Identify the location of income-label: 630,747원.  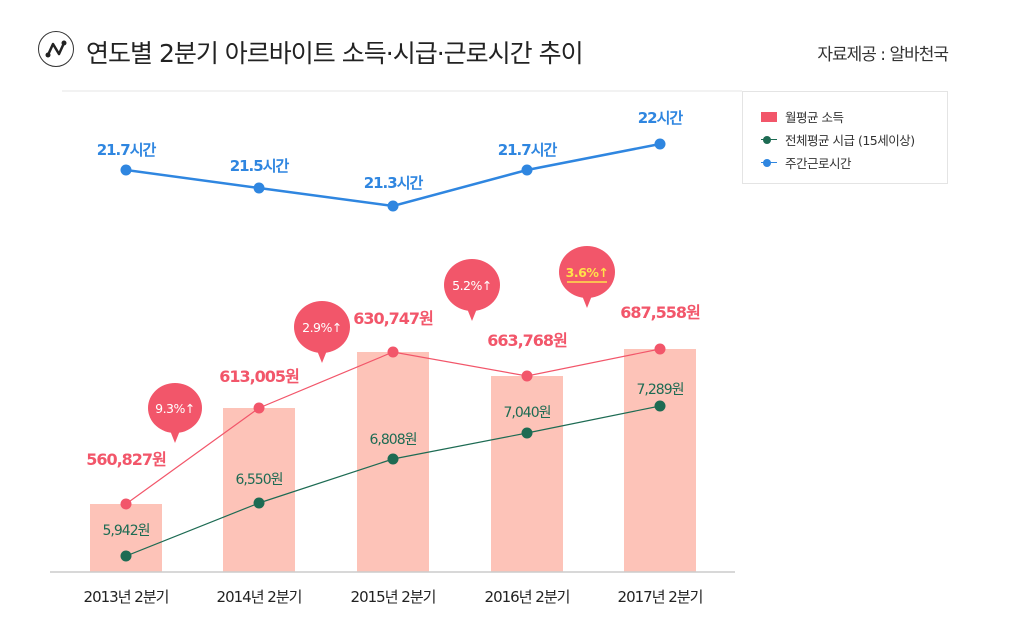
(393, 318).